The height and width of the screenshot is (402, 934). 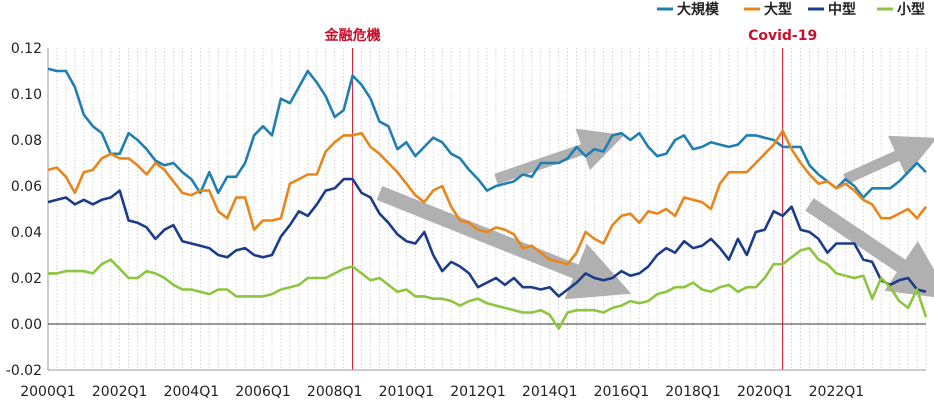 I want to click on x-tick-label: 2022Q1, so click(x=837, y=392).